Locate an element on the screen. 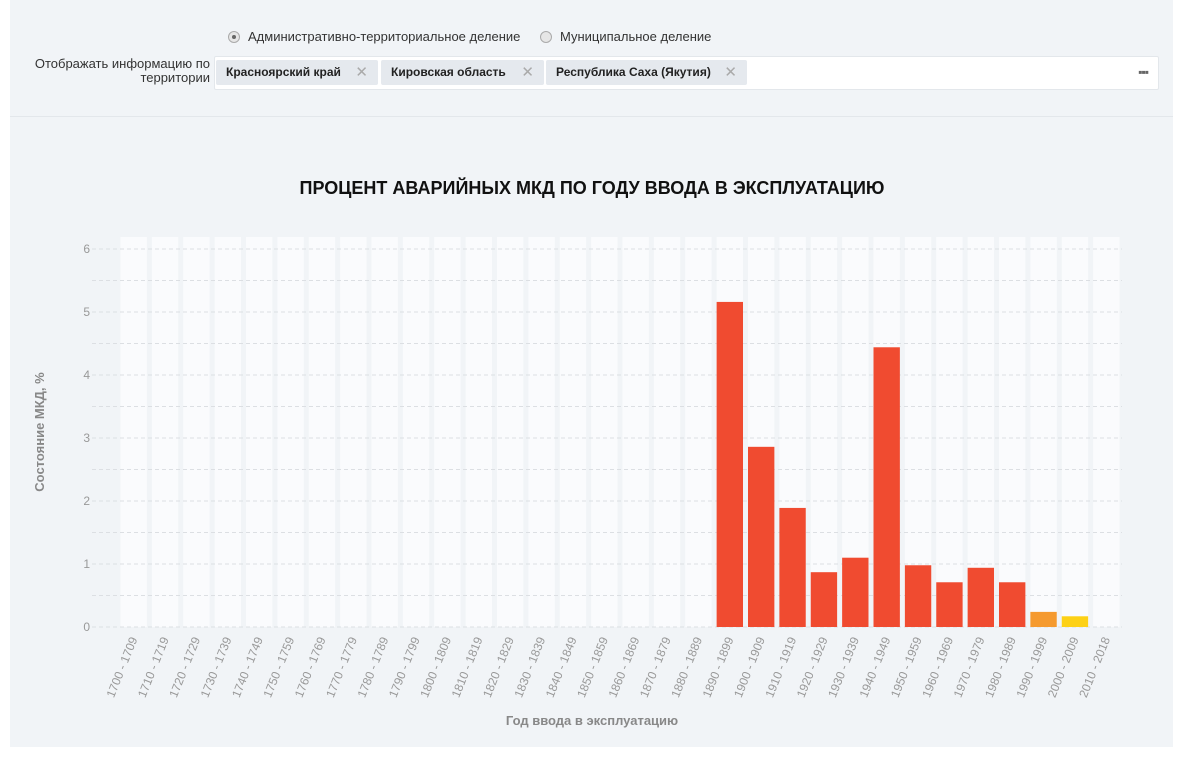 This screenshot has width=1183, height=759. territory-label: Отображать информацию по территории is located at coordinates (122, 70).